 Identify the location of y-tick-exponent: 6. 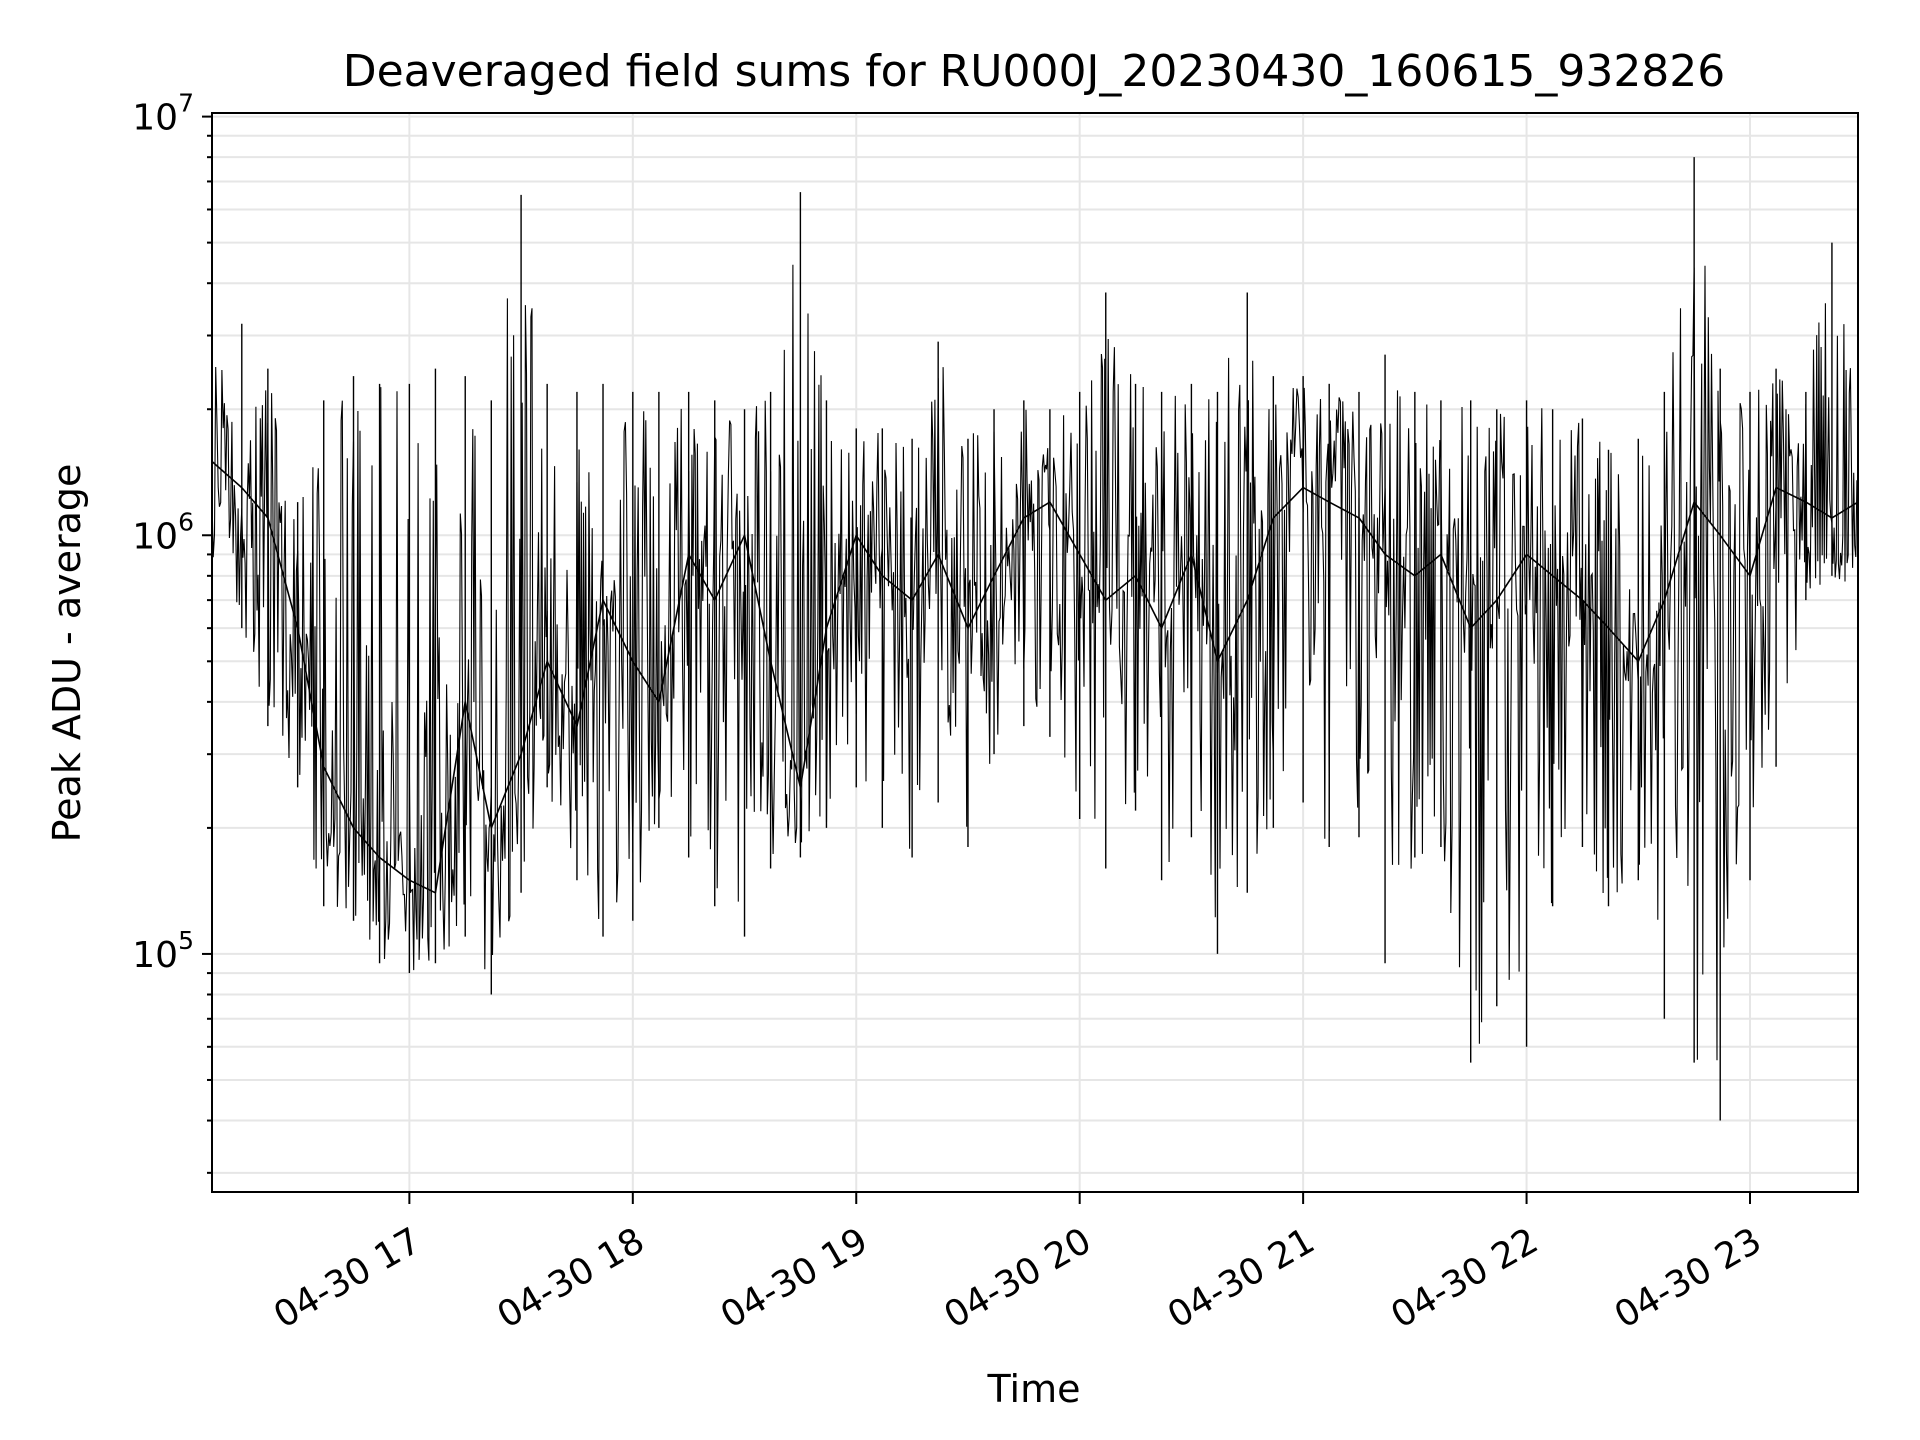
(186, 521).